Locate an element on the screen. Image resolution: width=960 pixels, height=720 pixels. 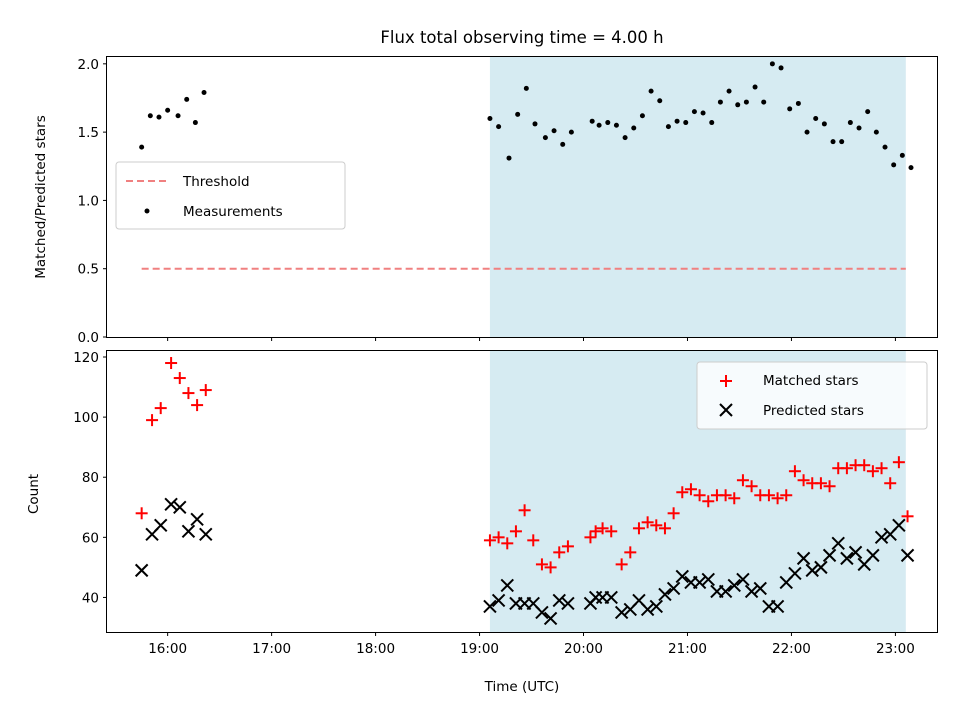
chart-title: Flux total observing time = 4.00 h is located at coordinates (521, 37).